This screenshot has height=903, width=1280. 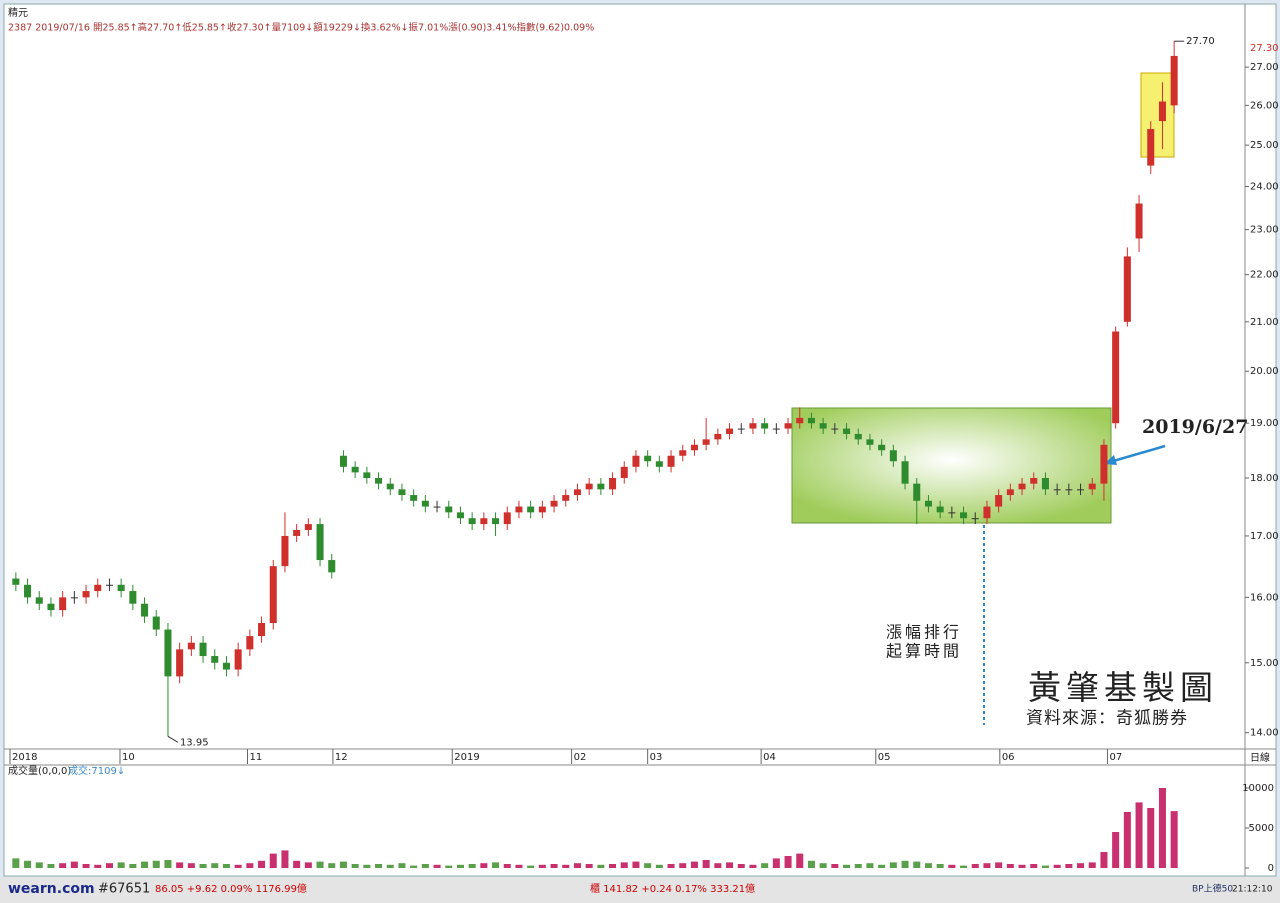 What do you see at coordinates (39, 770) in the screenshot?
I see `panel-title: 成交量(0,0,0)` at bounding box center [39, 770].